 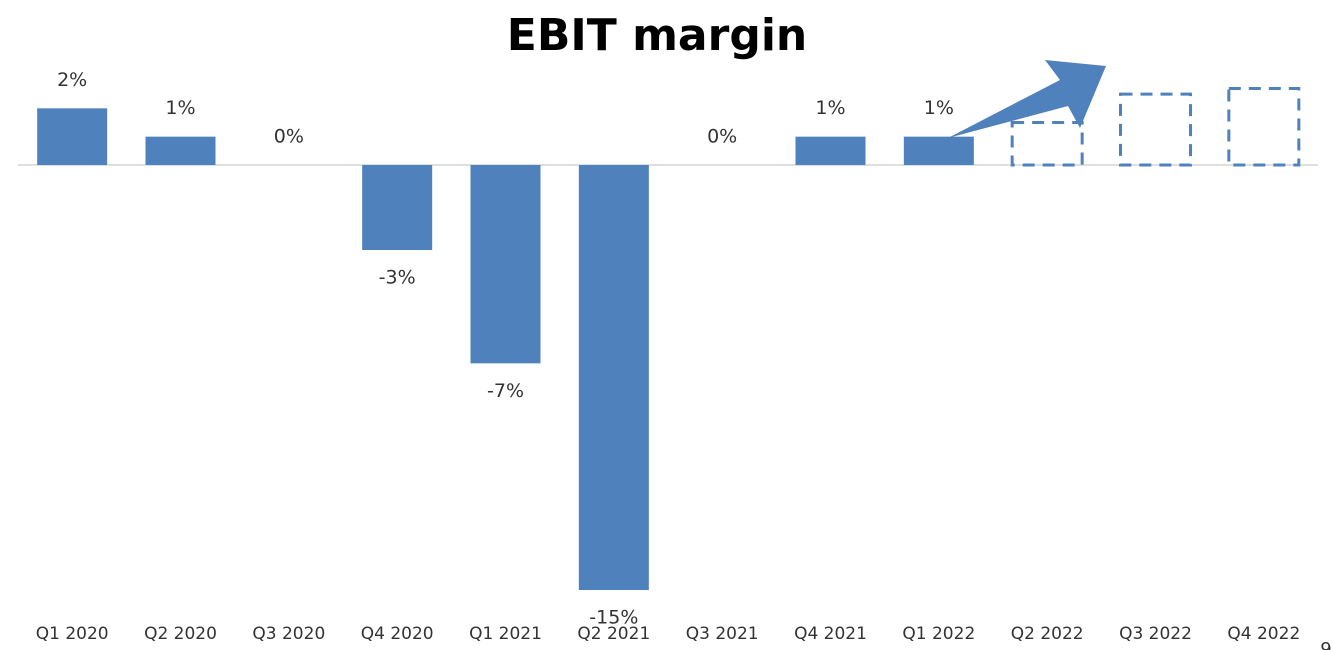 What do you see at coordinates (1047, 634) in the screenshot?
I see `x-tick-label: Q2 2022` at bounding box center [1047, 634].